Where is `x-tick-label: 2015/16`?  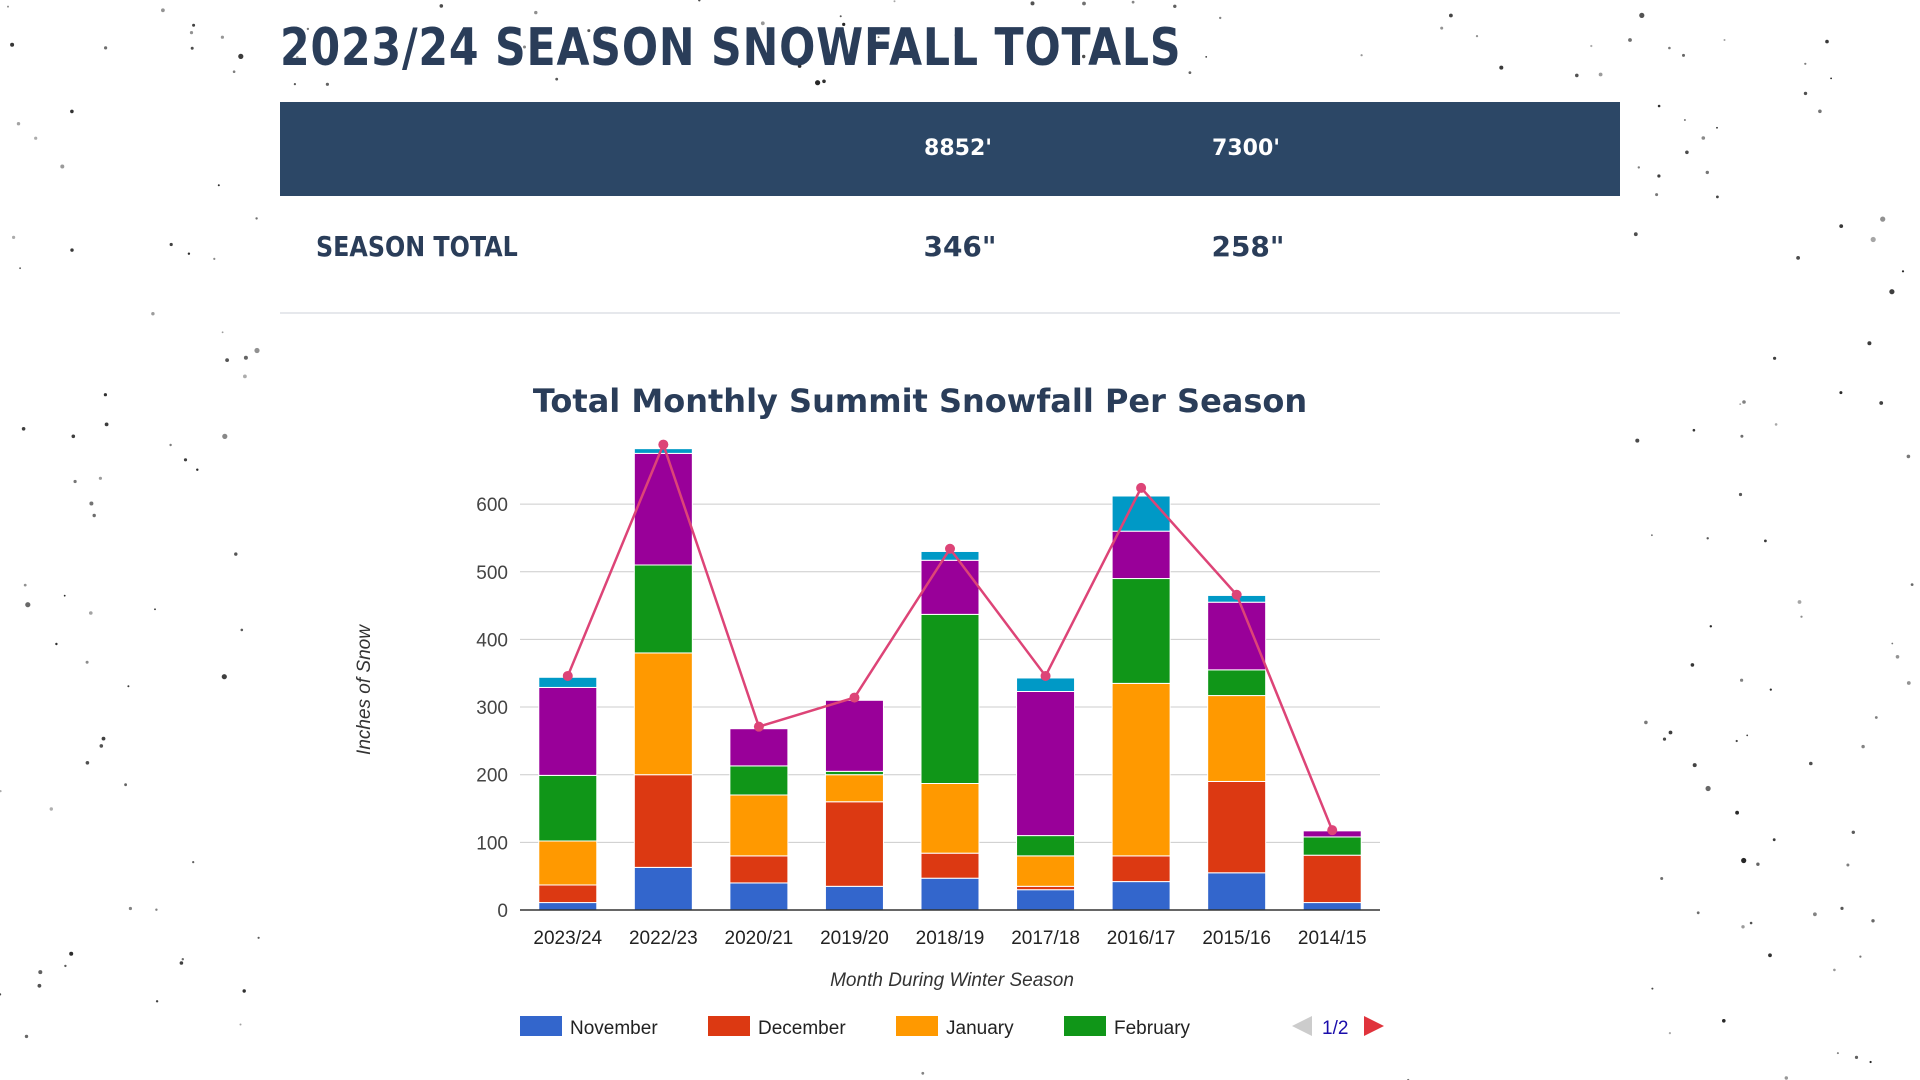 x-tick-label: 2015/16 is located at coordinates (1236, 938).